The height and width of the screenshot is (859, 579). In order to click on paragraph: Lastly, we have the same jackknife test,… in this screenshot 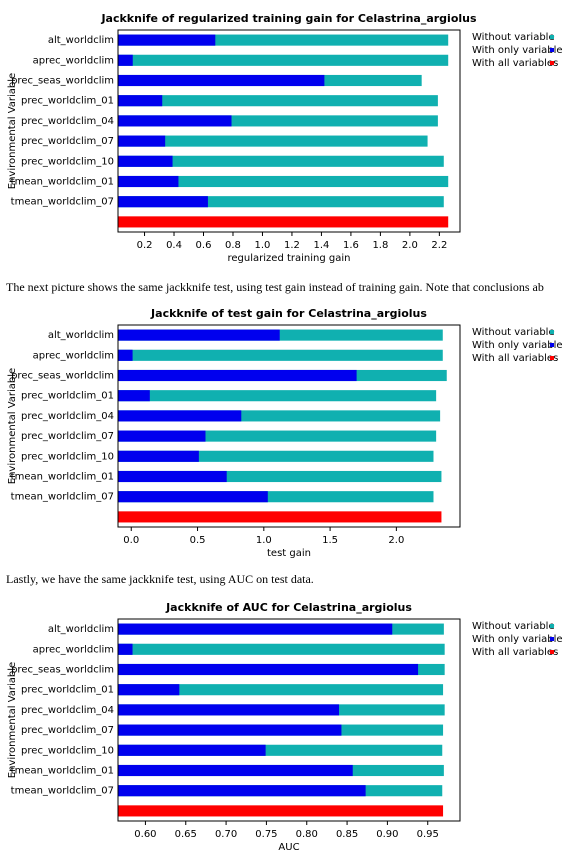, I will do `click(160, 579)`.